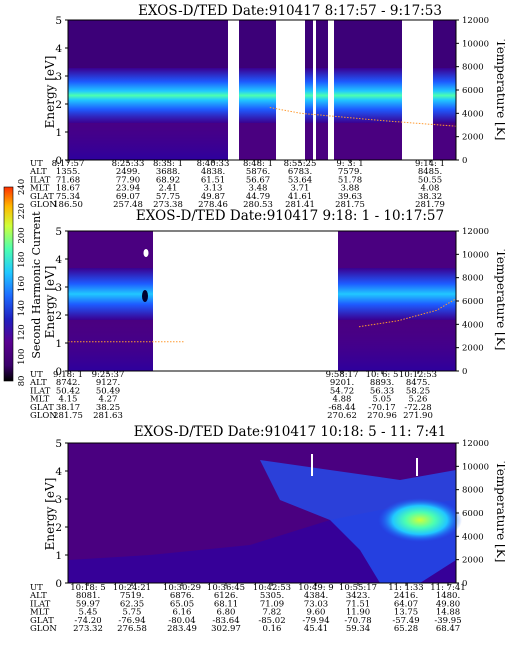 The image size is (505, 649). What do you see at coordinates (68, 197) in the screenshot?
I see `orbit-cell: 75.34` at bounding box center [68, 197].